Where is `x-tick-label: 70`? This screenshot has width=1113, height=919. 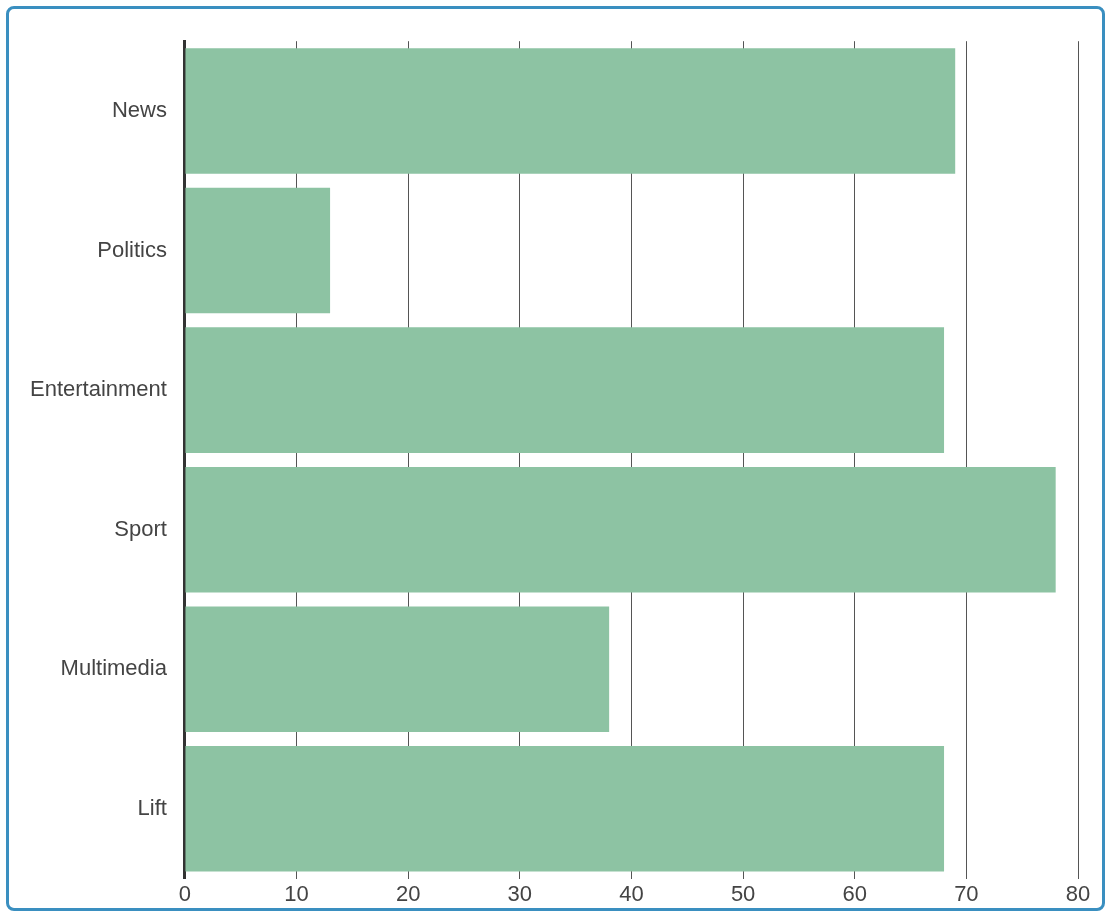 x-tick-label: 70 is located at coordinates (966, 893).